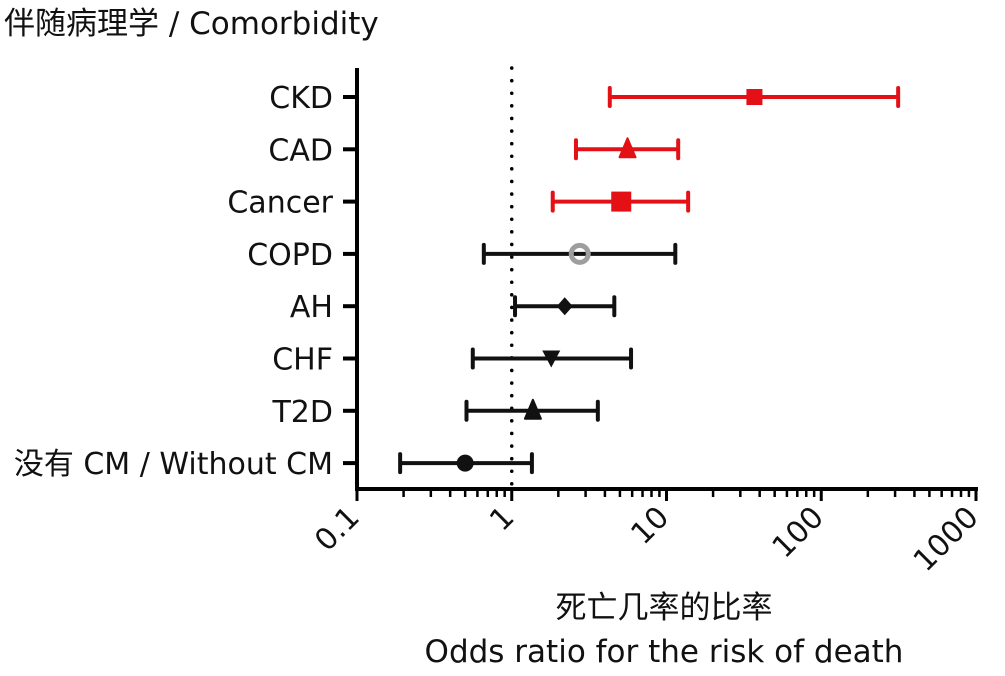  I want to click on y-tick-label: T2D, so click(302, 412).